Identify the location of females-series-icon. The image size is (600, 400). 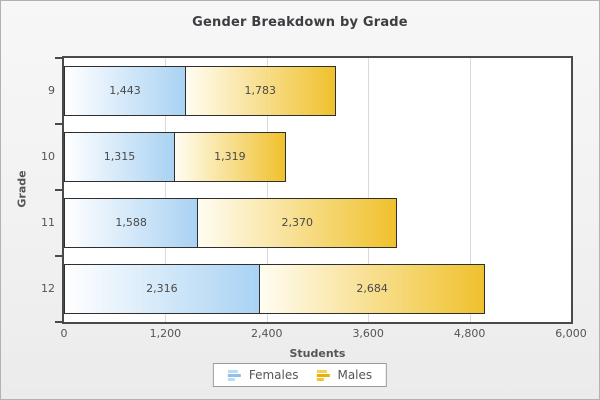
(234, 375).